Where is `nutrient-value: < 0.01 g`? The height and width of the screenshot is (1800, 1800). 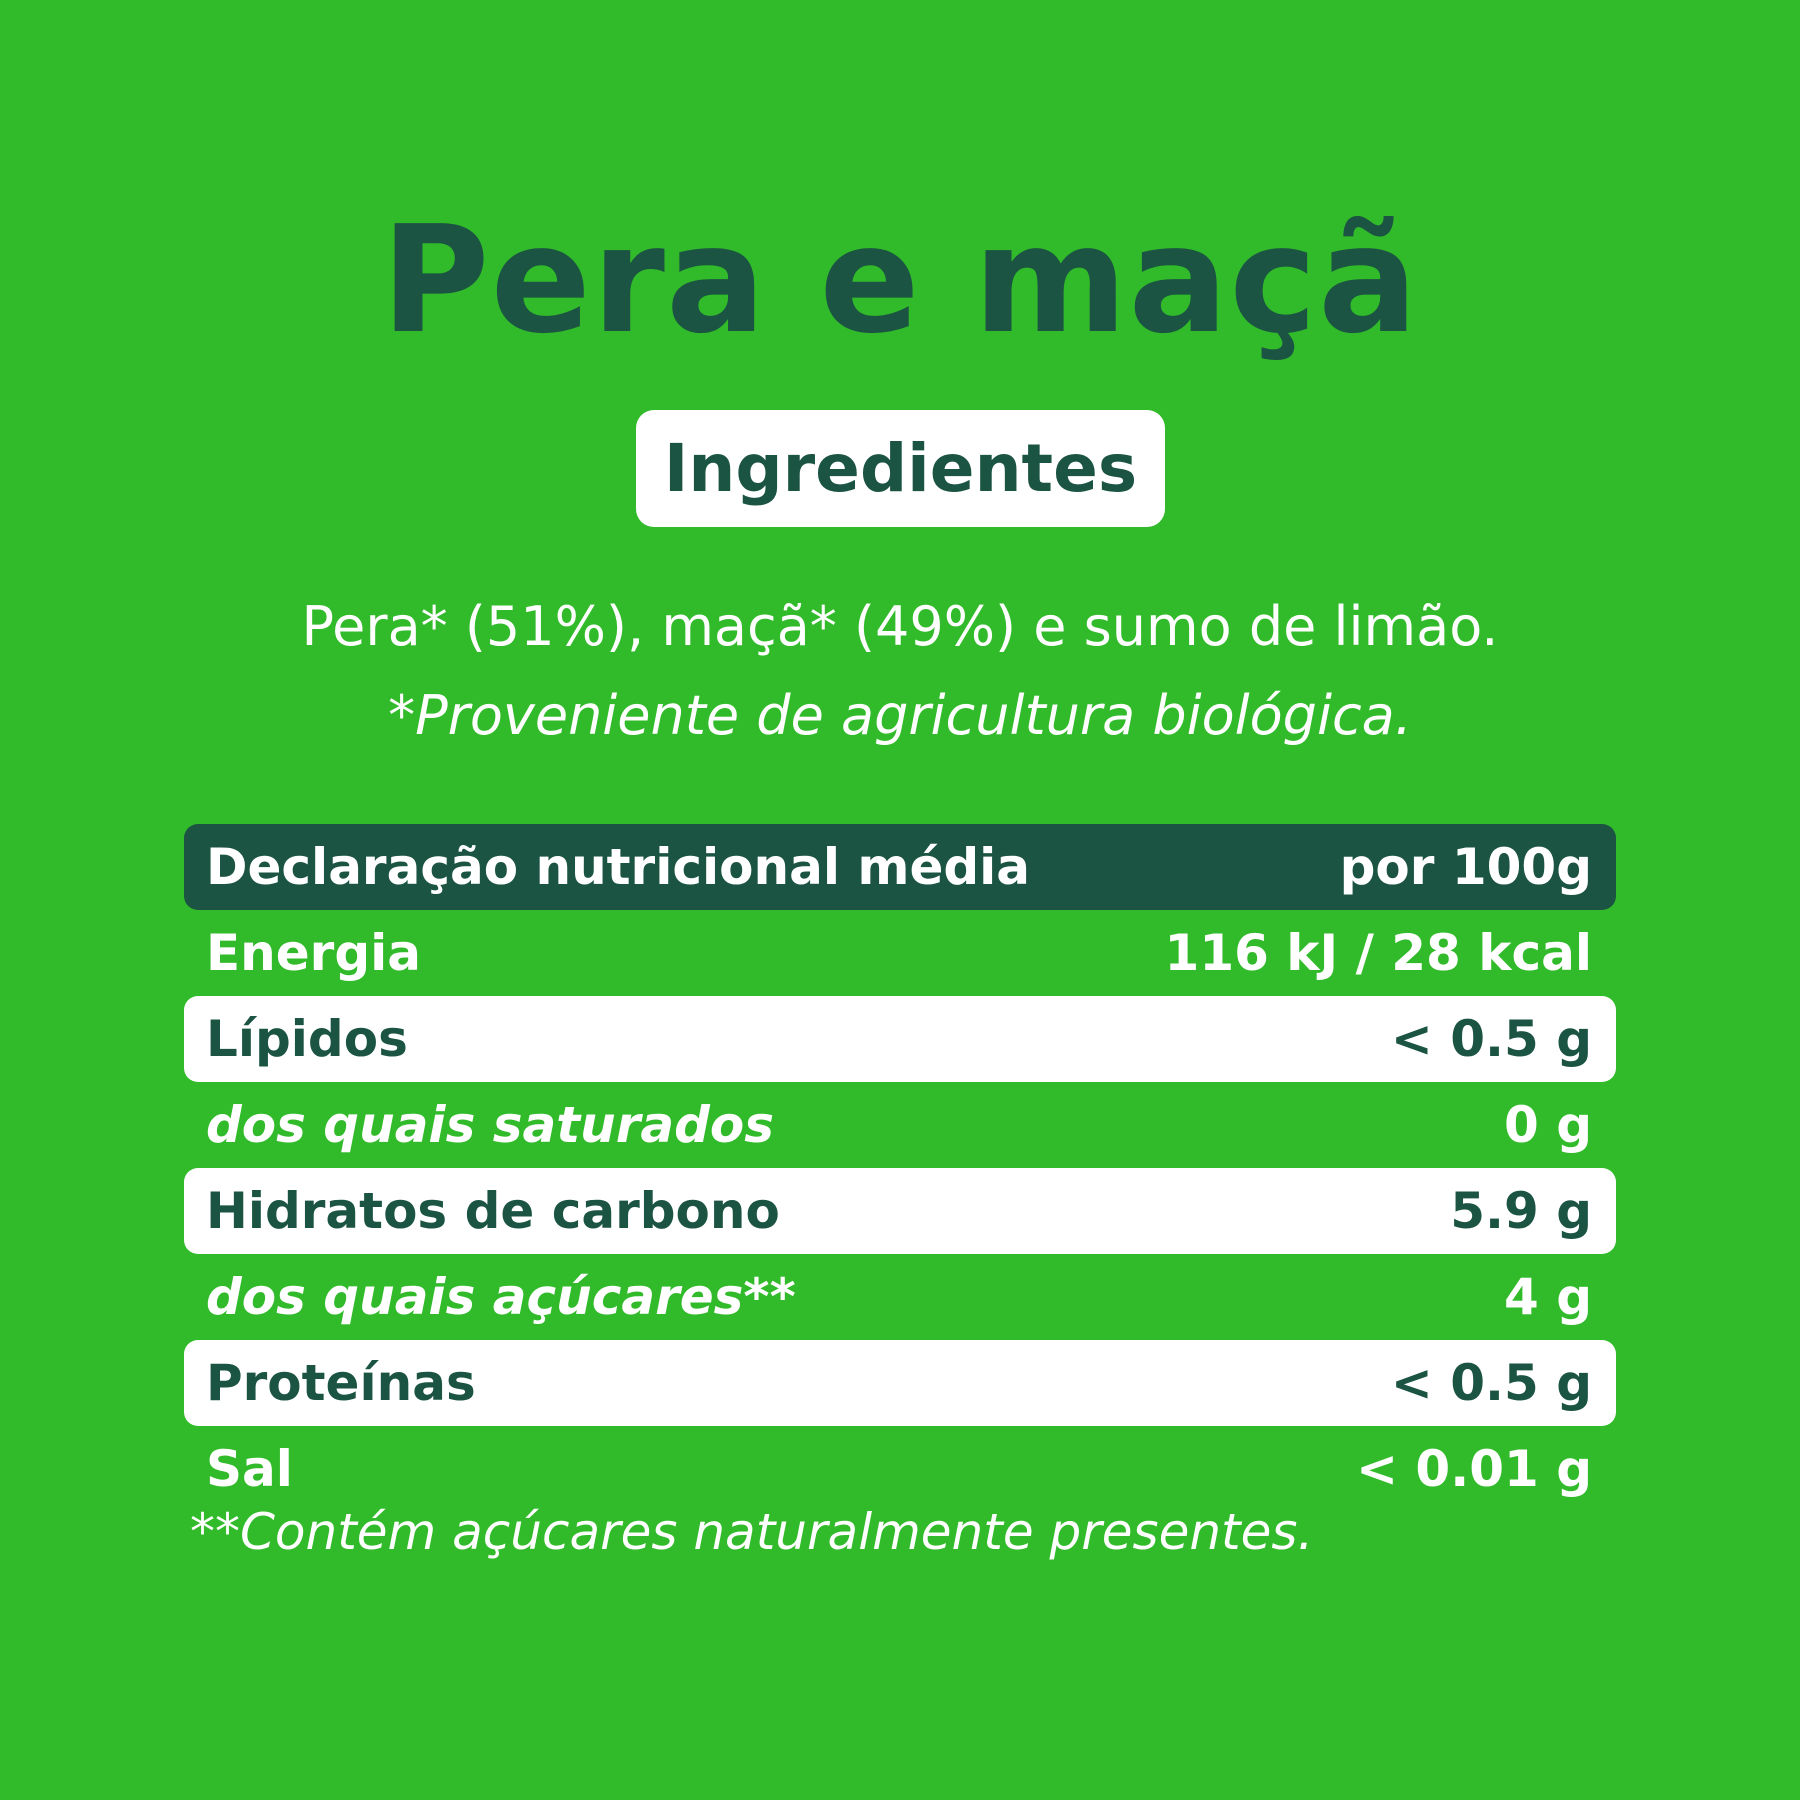
nutrient-value: < 0.01 g is located at coordinates (1474, 1469).